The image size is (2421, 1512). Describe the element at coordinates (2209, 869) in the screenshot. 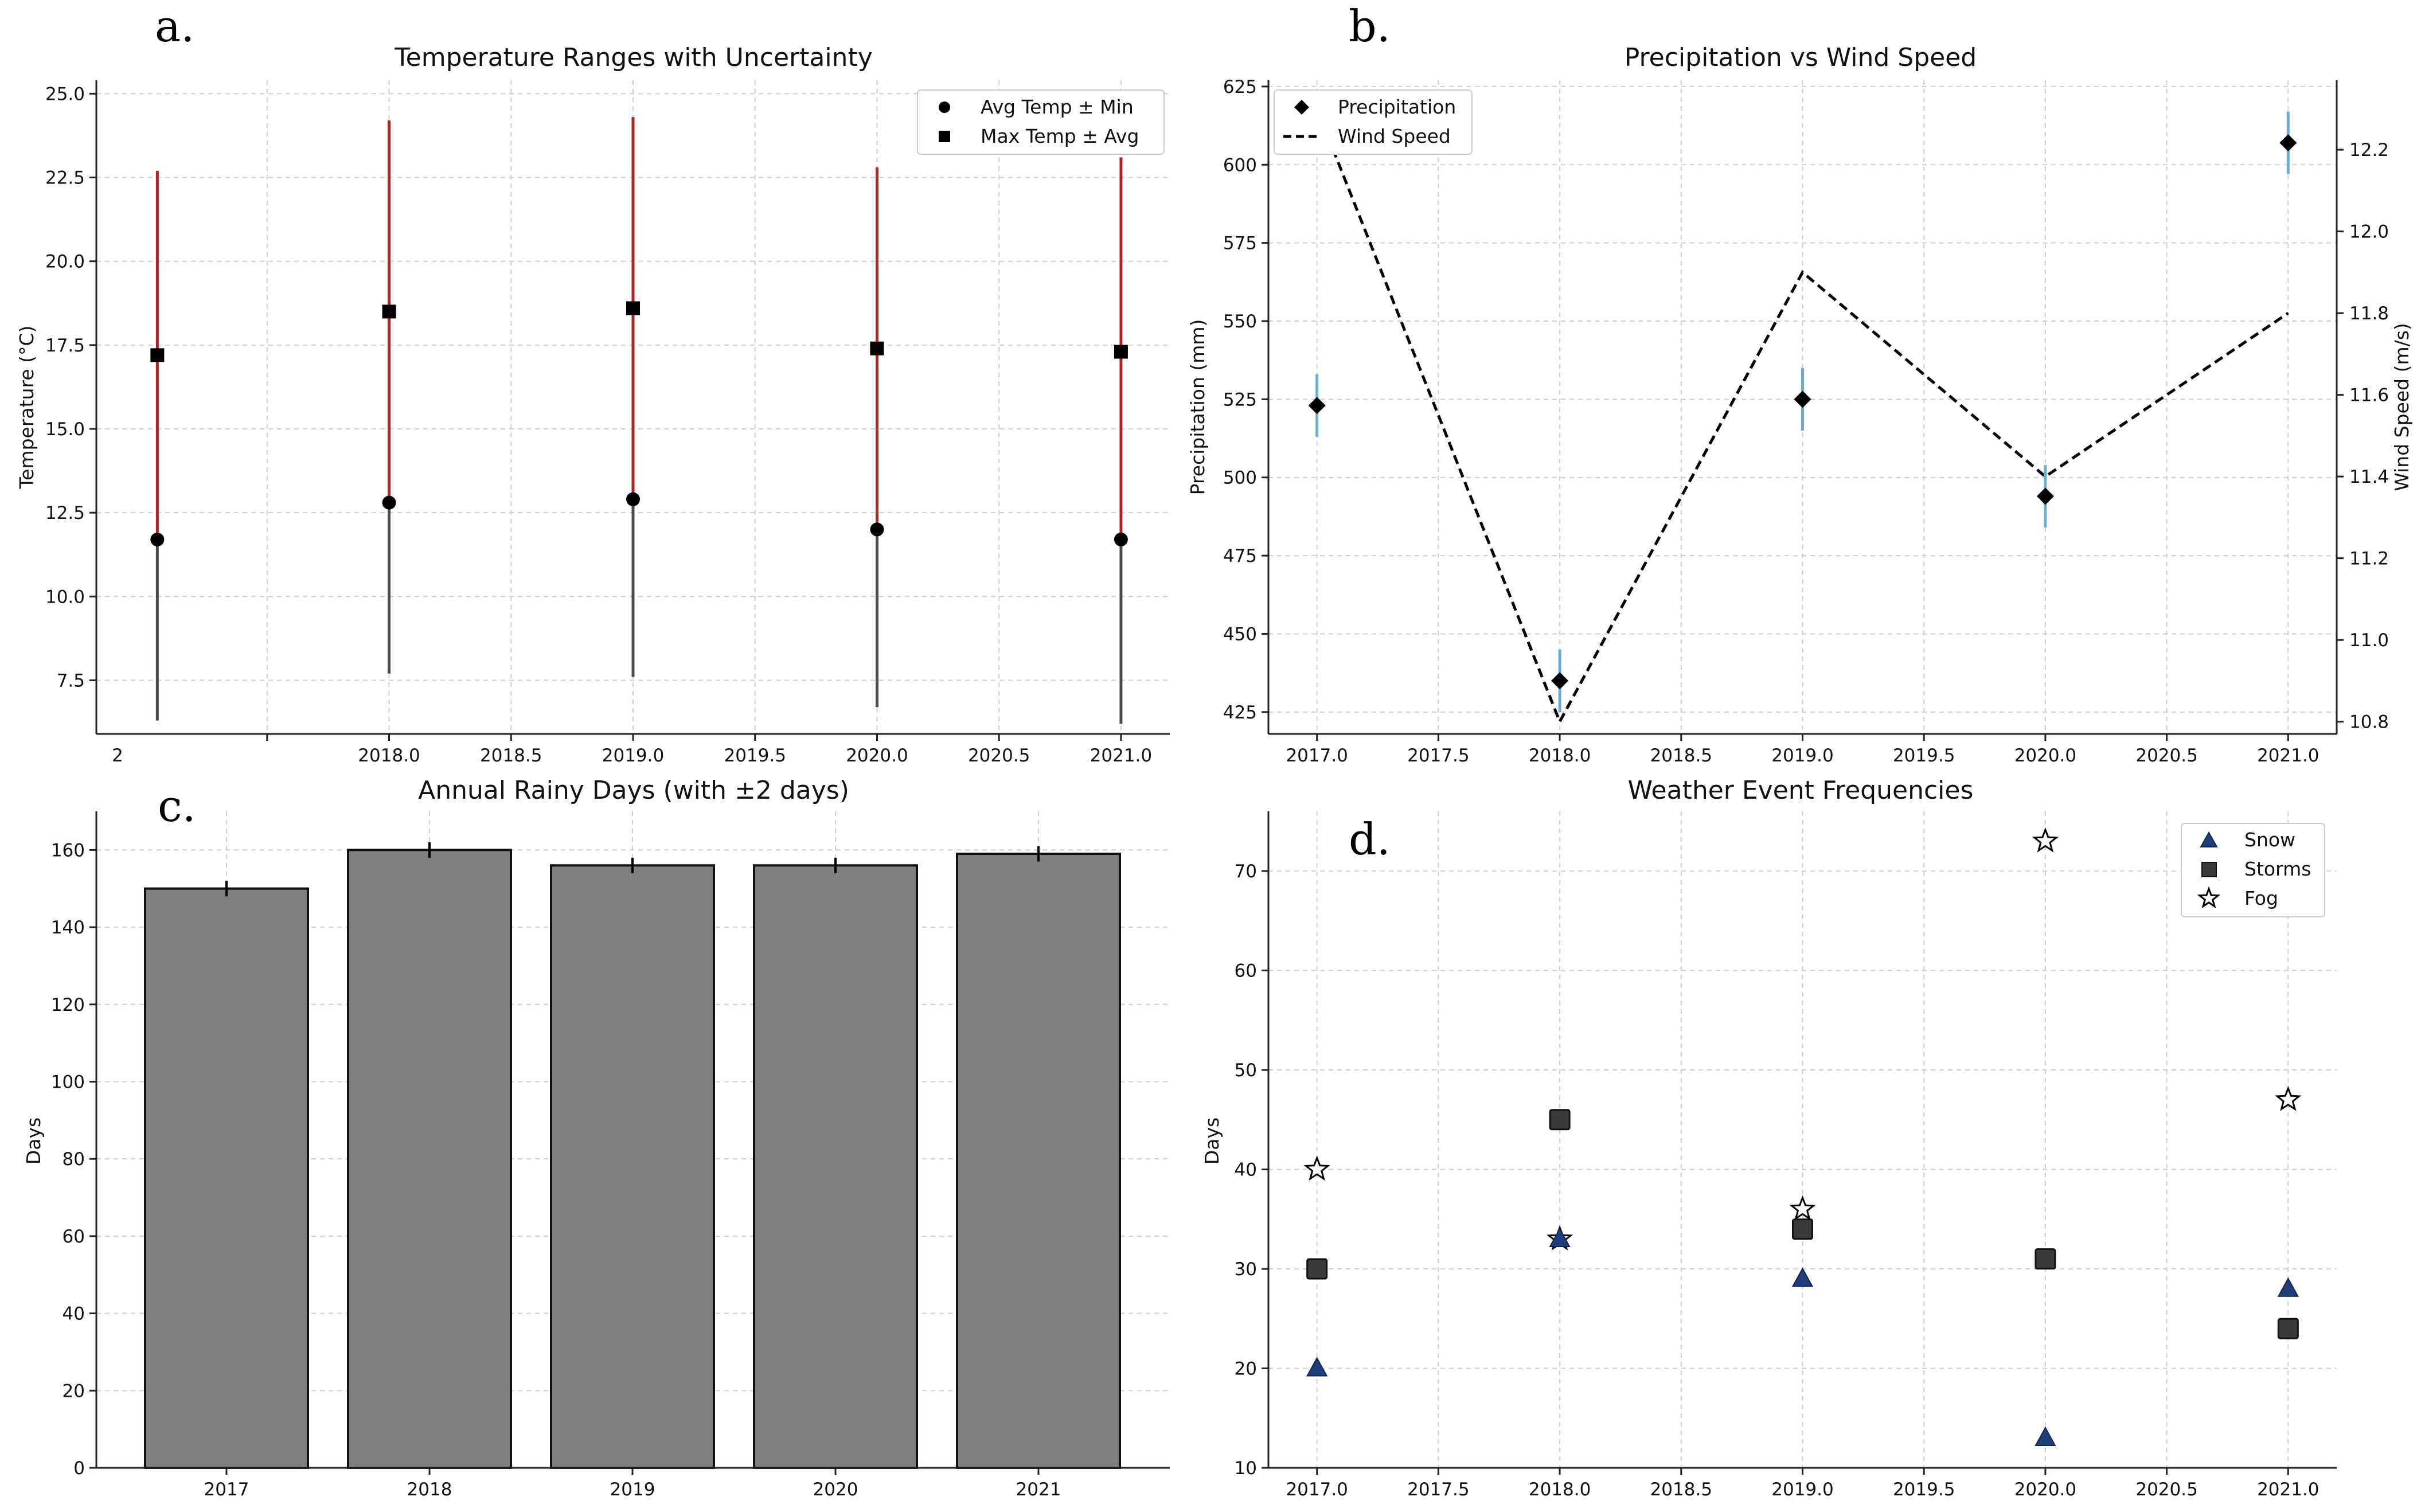

I see `legend-marker-storms` at that location.